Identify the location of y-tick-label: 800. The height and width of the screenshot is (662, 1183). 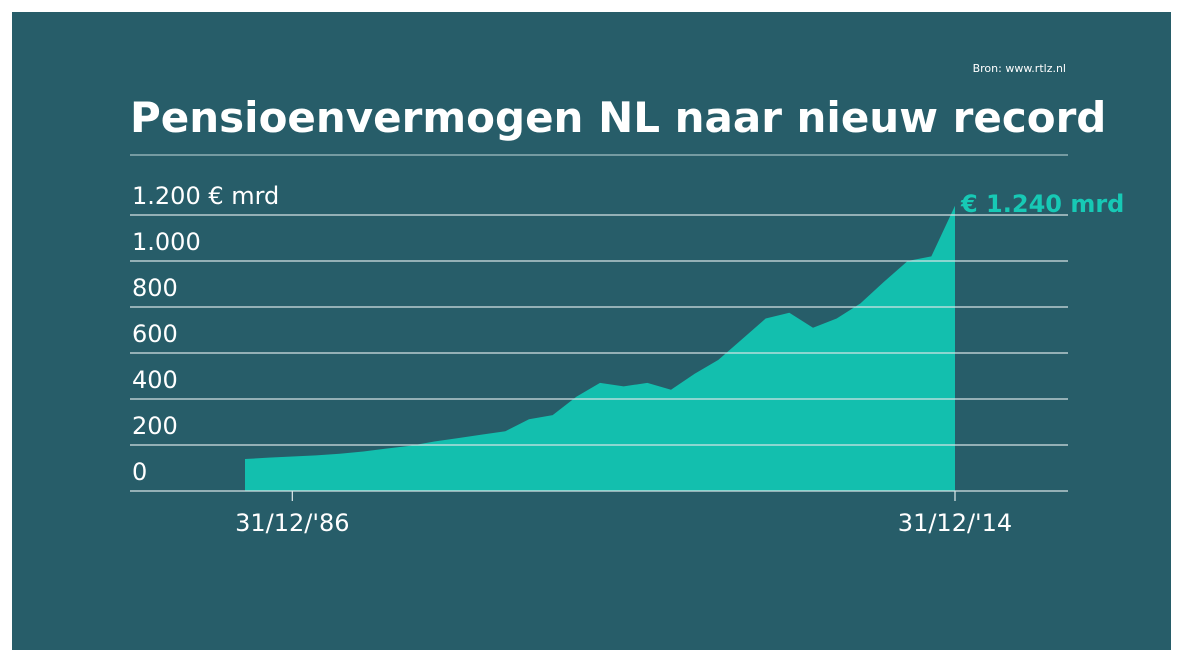
(155, 288).